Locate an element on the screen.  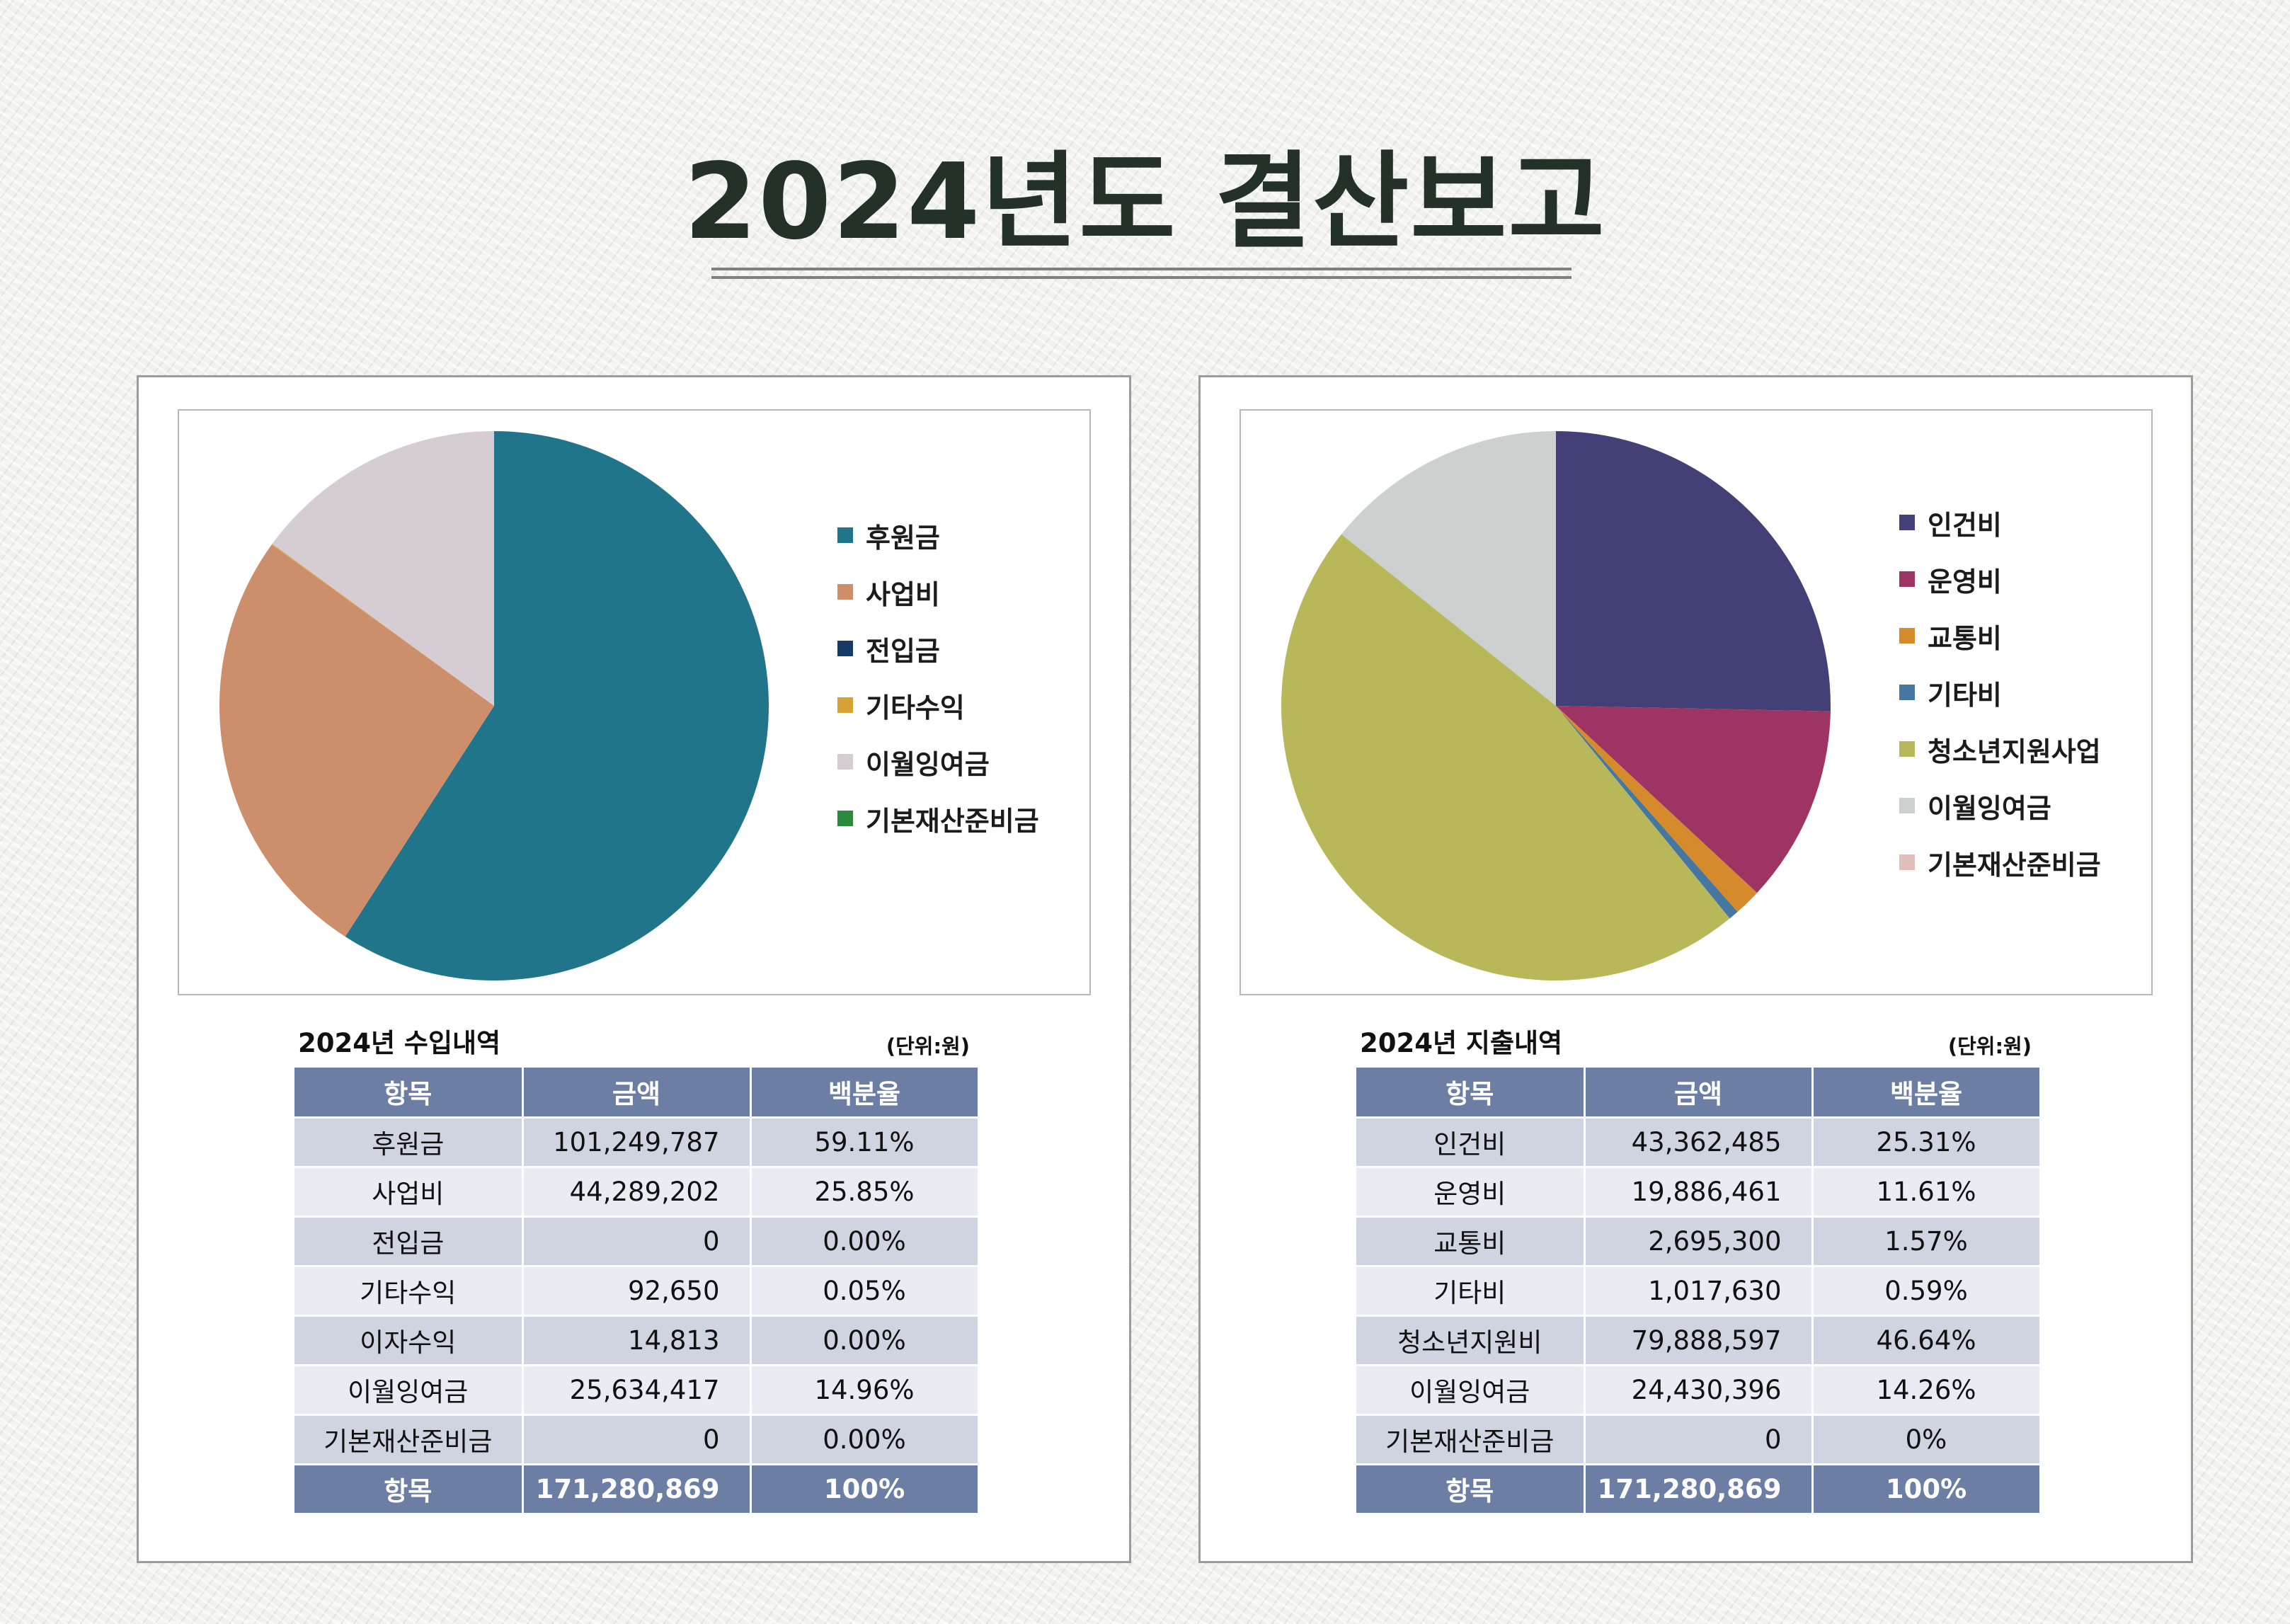
table-row: 청소년지원비 79,888,597 46.64% is located at coordinates (1699, 1340).